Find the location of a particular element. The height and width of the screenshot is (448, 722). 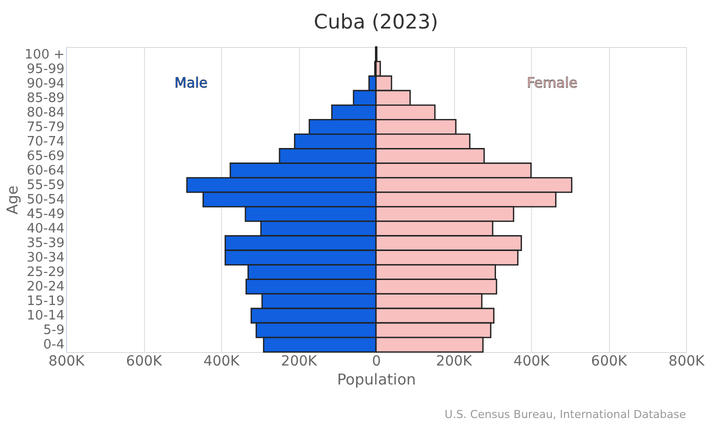

y-tick-label: 90-94 is located at coordinates (45, 84).